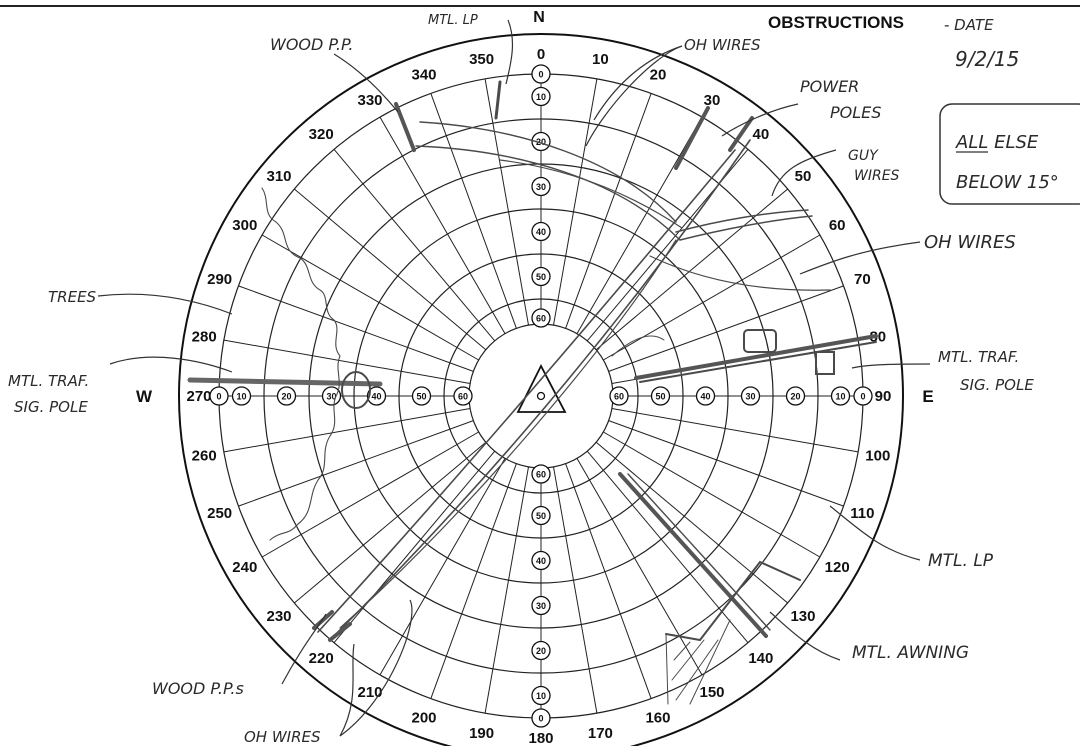  What do you see at coordinates (321, 658) in the screenshot?
I see `azimuth-label-220: 220` at bounding box center [321, 658].